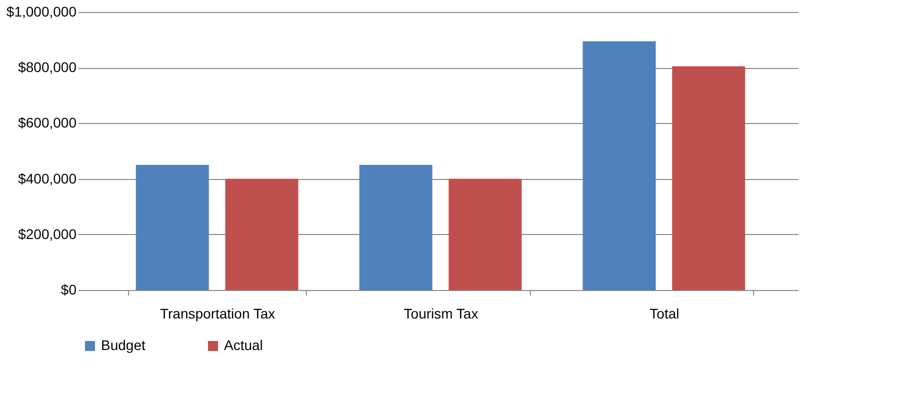 The width and height of the screenshot is (911, 415). Describe the element at coordinates (47, 234) in the screenshot. I see `y-tick-label: $200,000` at that location.